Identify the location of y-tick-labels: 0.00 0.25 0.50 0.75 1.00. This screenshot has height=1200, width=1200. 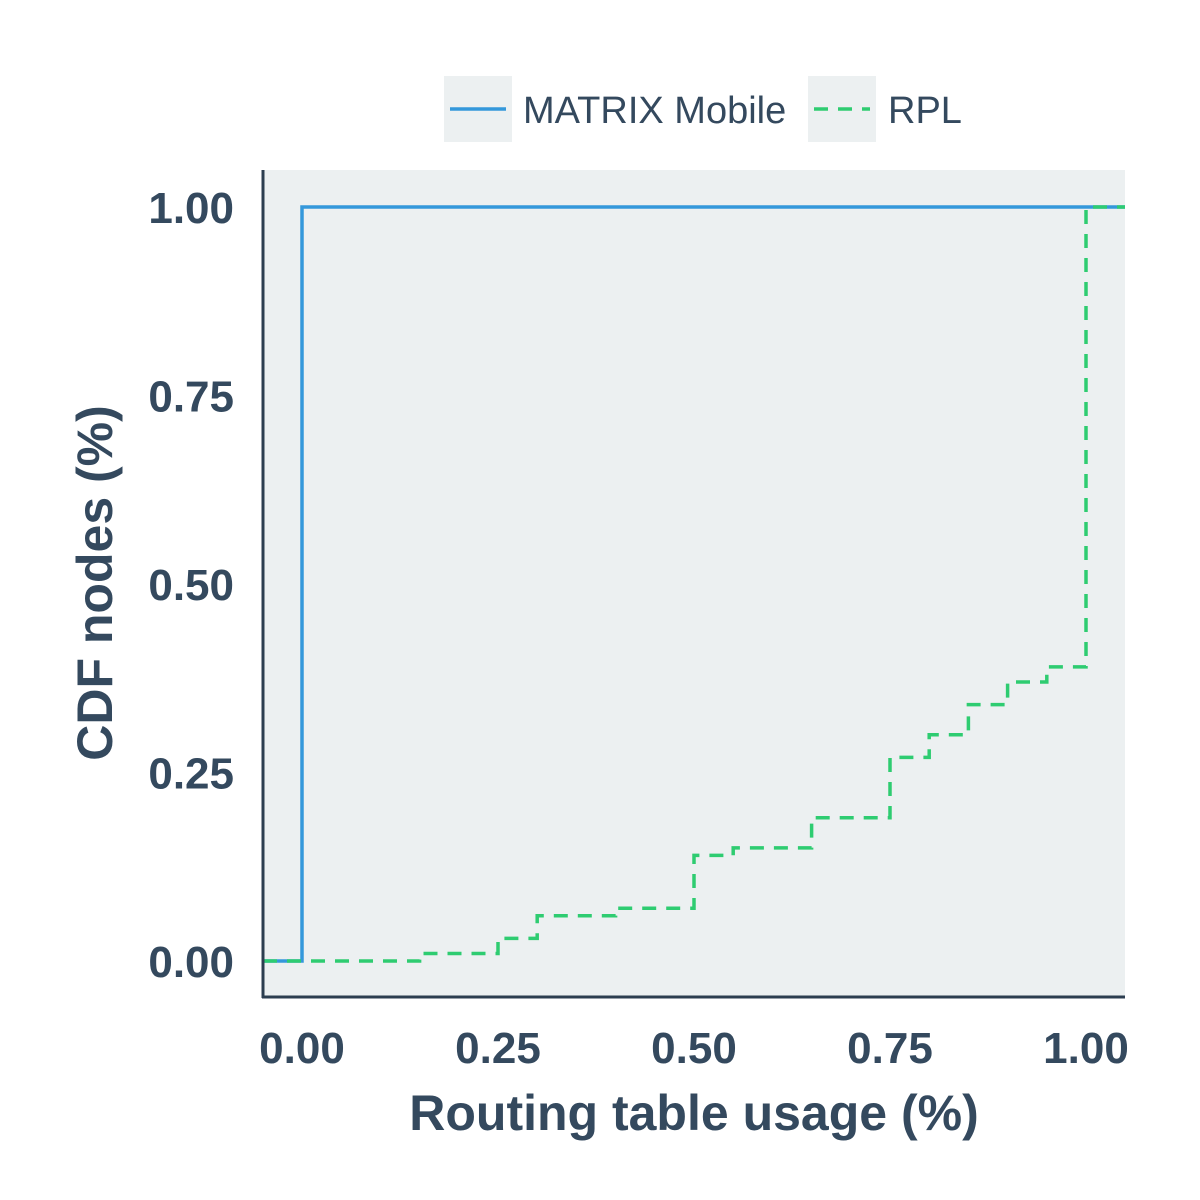
(191, 585).